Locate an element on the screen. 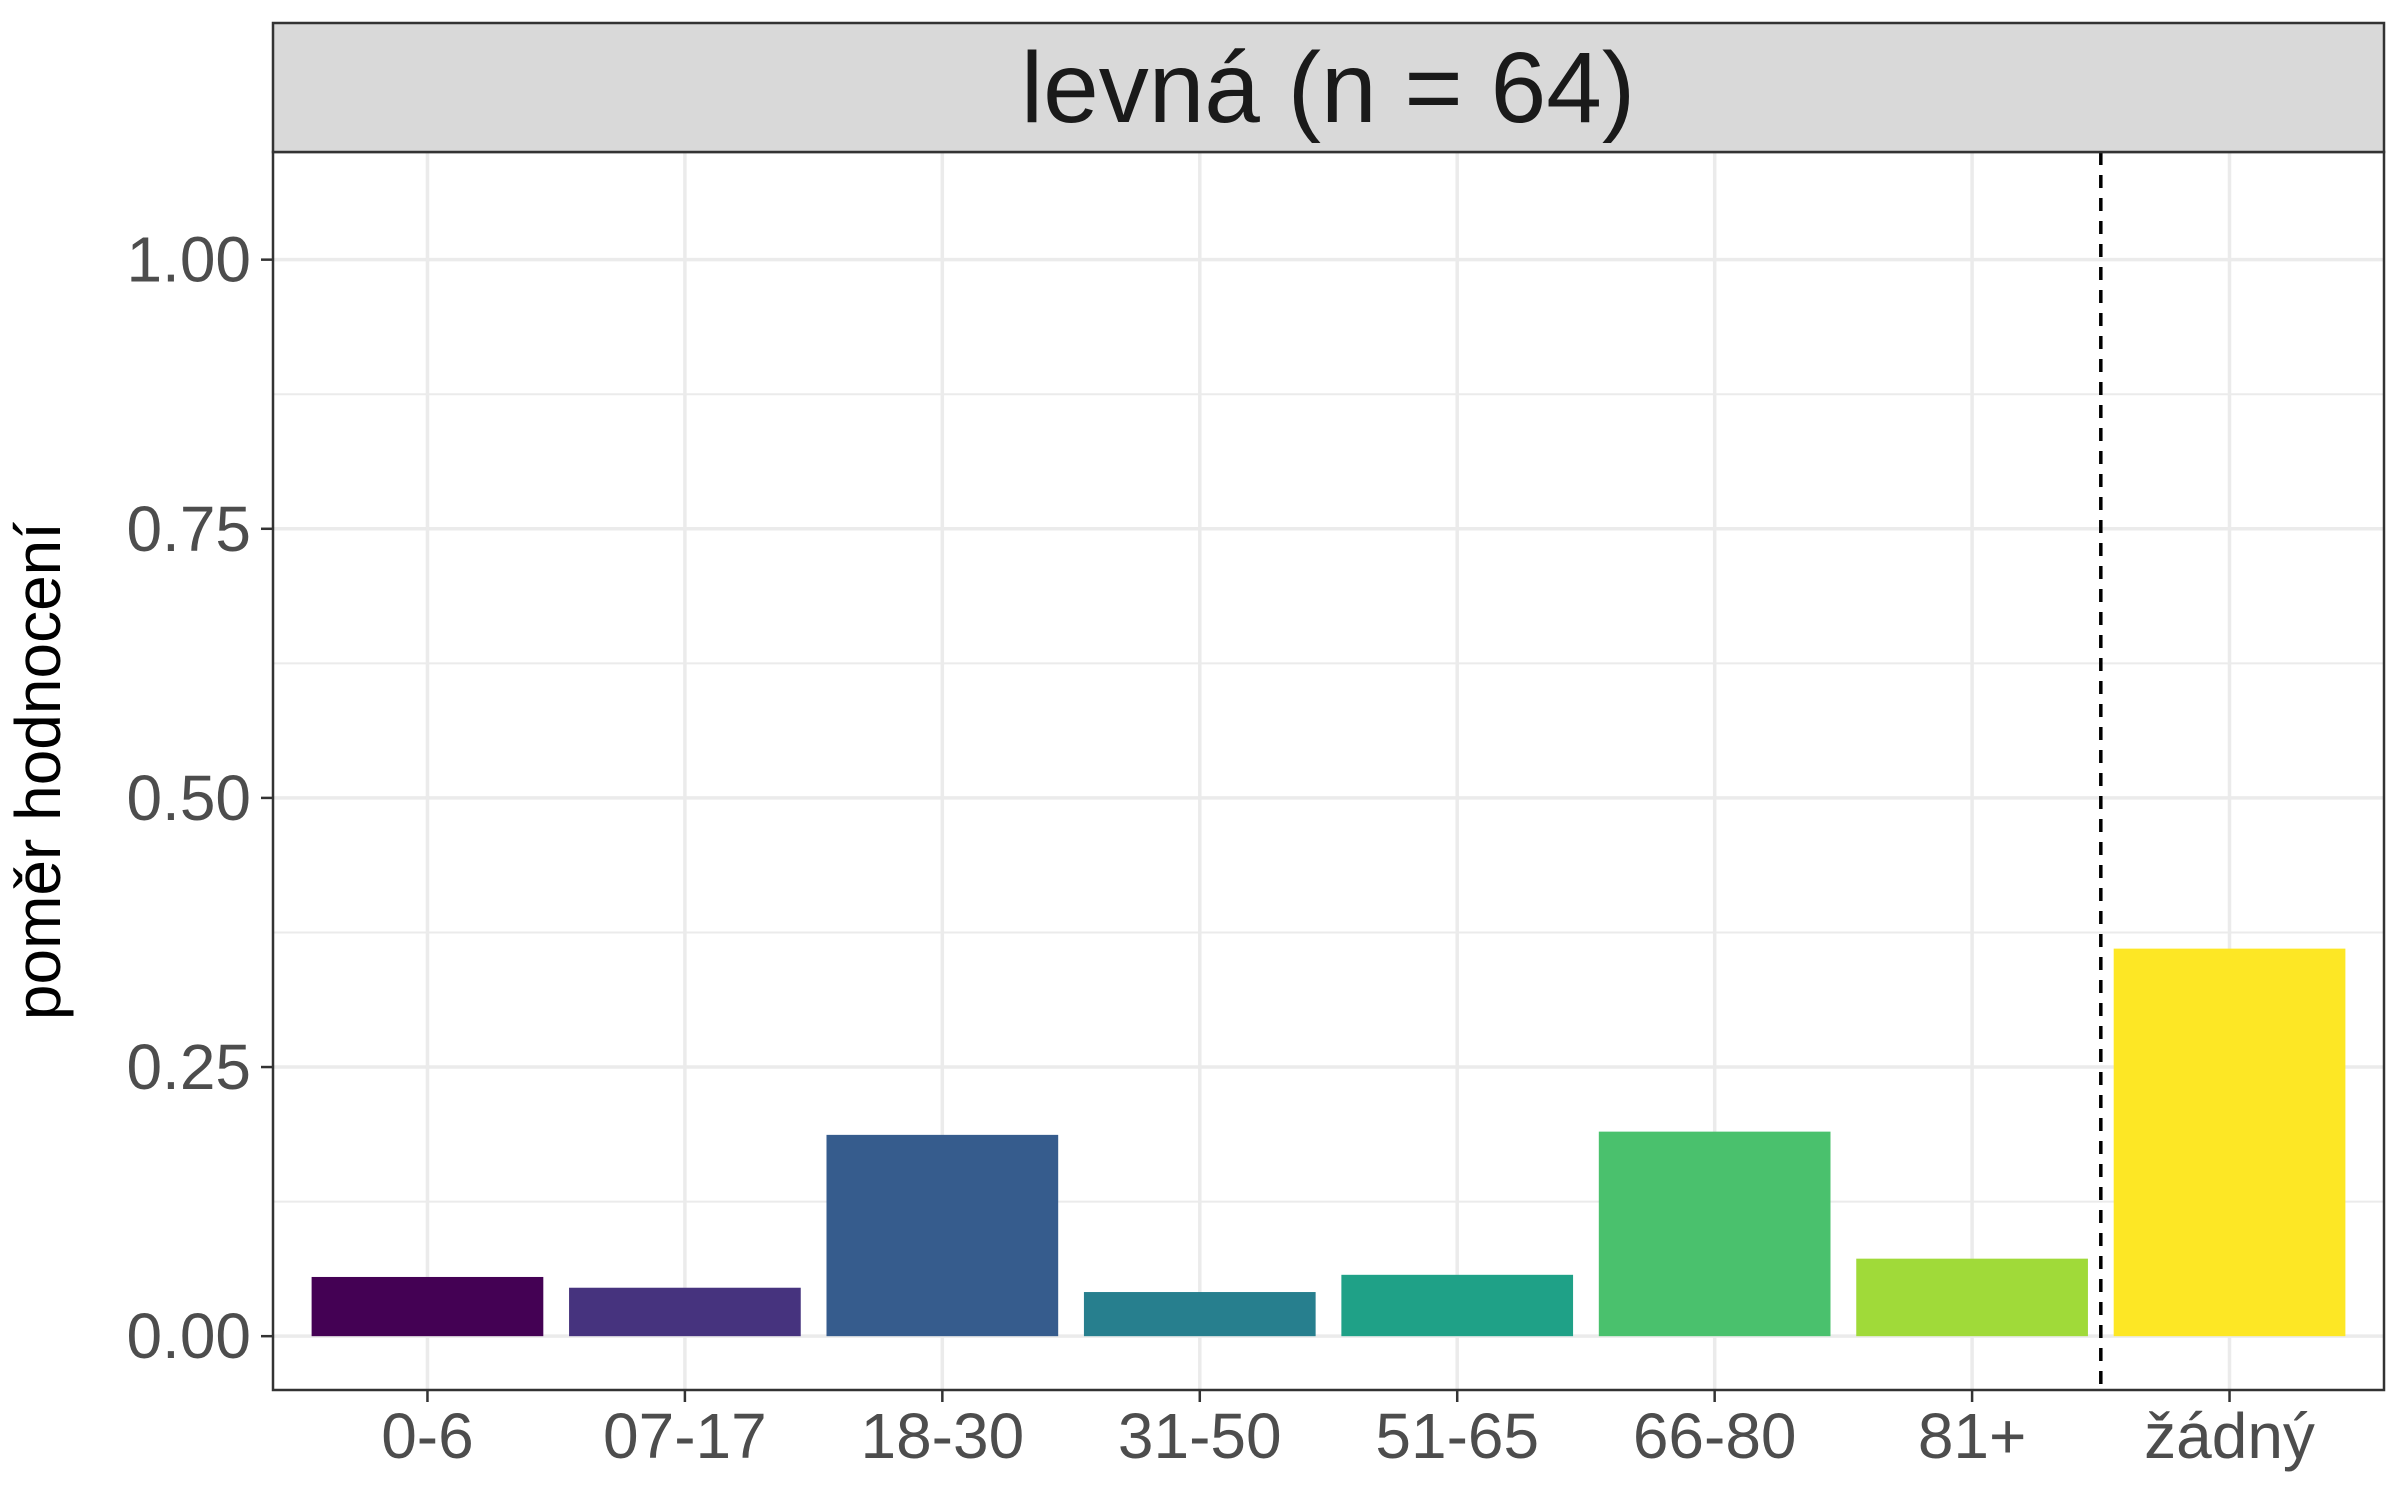  facet-strip-title: levná (n = 64) is located at coordinates (1328, 88).